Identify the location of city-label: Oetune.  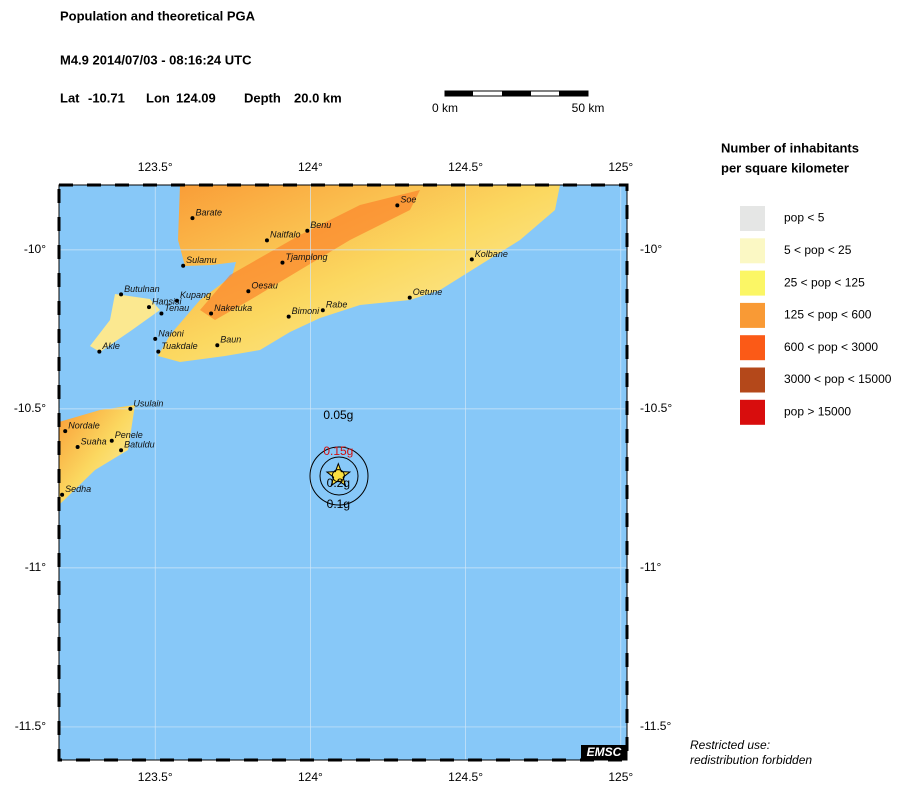
(428, 292).